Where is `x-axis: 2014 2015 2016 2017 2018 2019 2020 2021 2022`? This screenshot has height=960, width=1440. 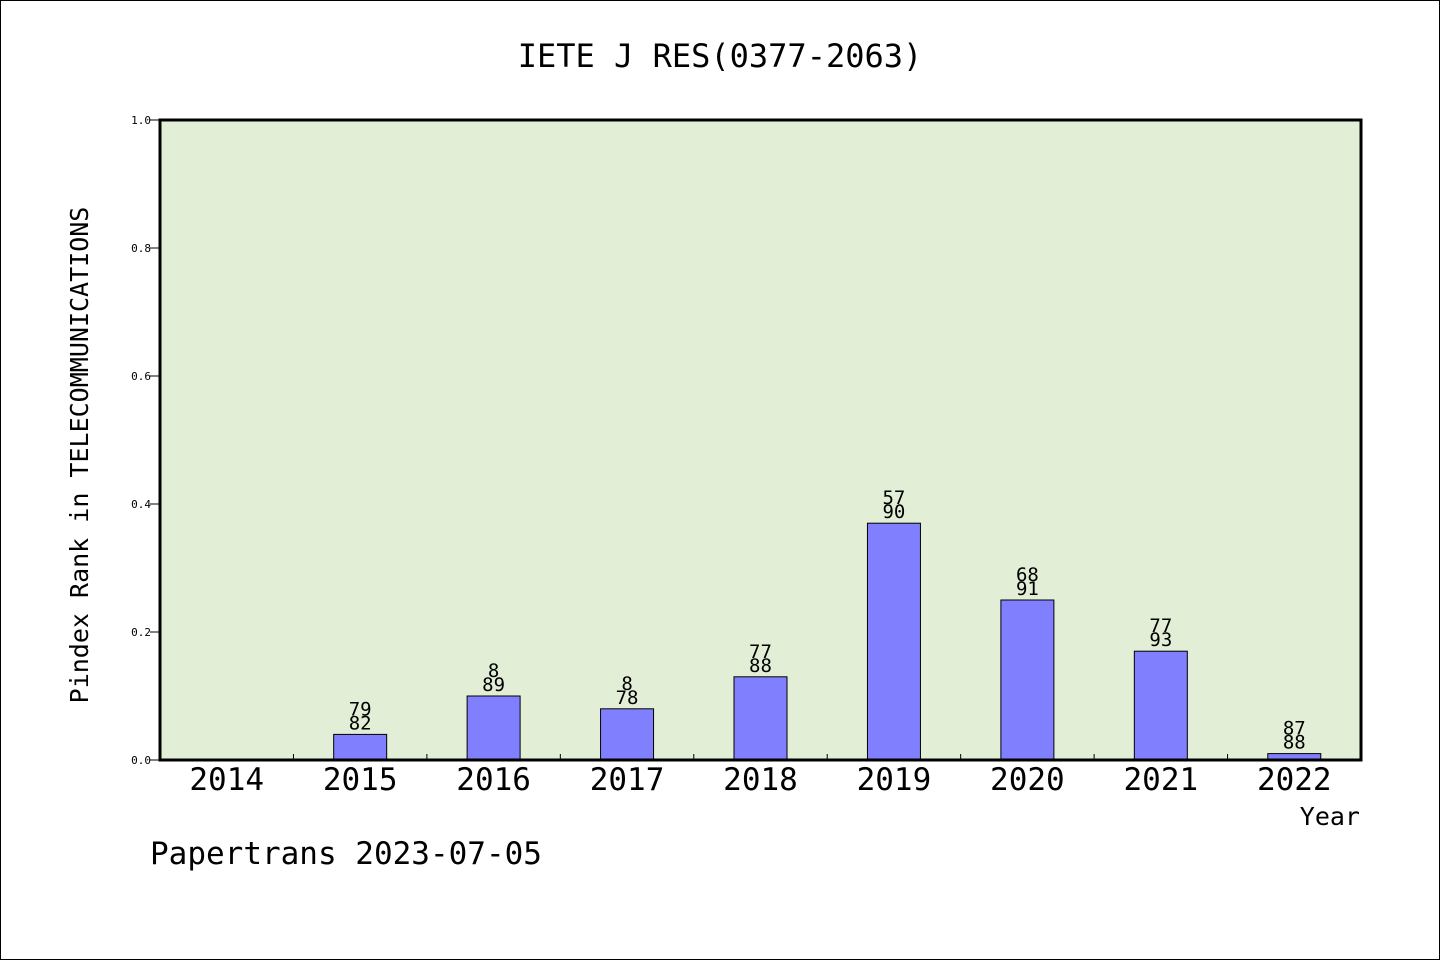 x-axis: 2014 2015 2016 2017 2018 2019 2020 2021 2022 is located at coordinates (760, 776).